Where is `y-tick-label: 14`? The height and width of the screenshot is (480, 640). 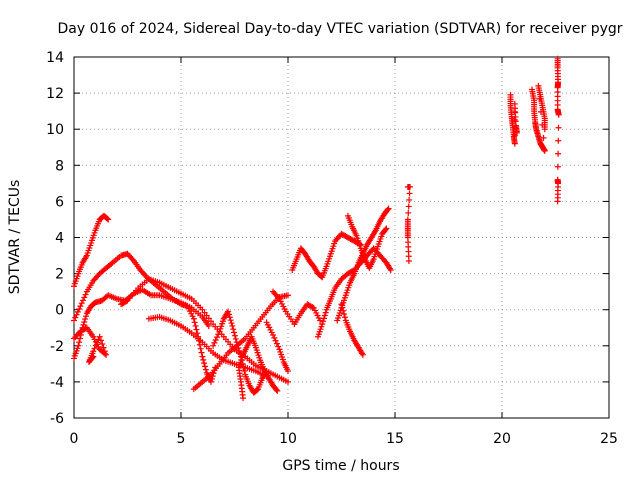
y-tick-label: 14 is located at coordinates (55, 58).